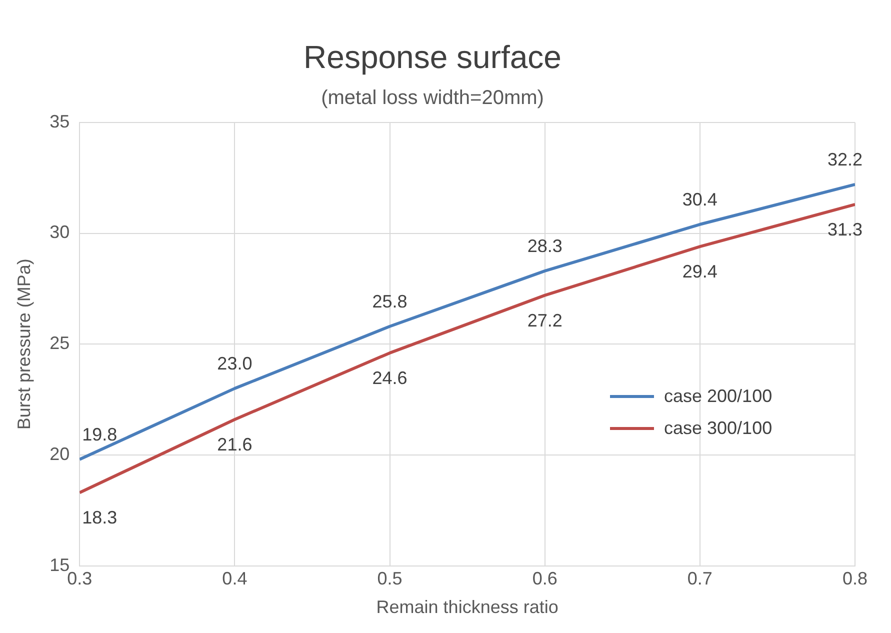 The height and width of the screenshot is (633, 891). I want to click on y-tick-label: 20, so click(60, 454).